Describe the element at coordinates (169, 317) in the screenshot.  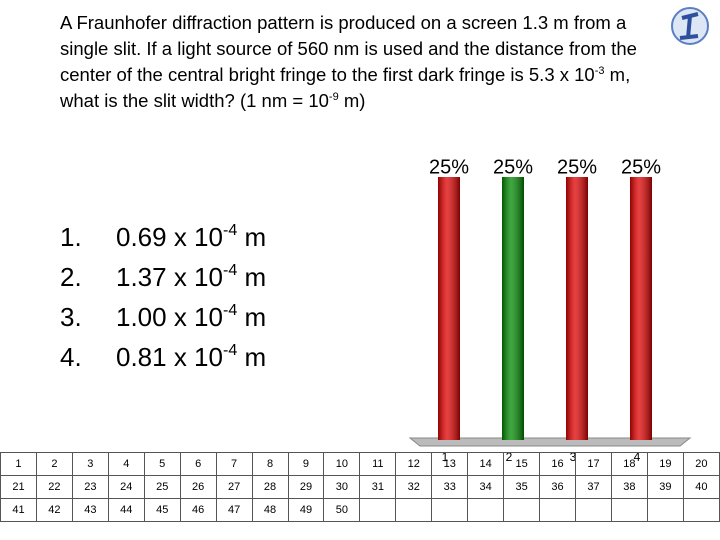
I see `answer-text: 1.00 x 10` at that location.